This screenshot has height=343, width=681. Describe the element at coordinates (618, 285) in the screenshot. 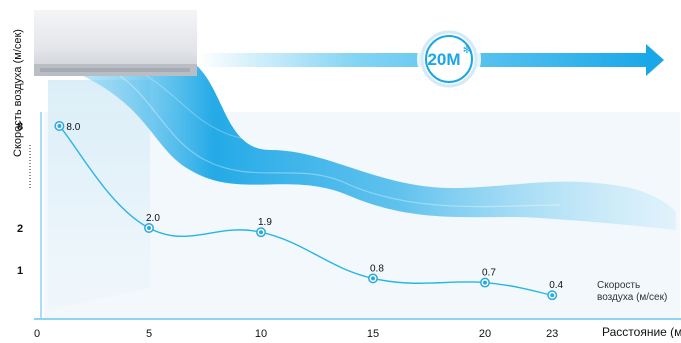

I see `legend-line-1: Скорость` at that location.